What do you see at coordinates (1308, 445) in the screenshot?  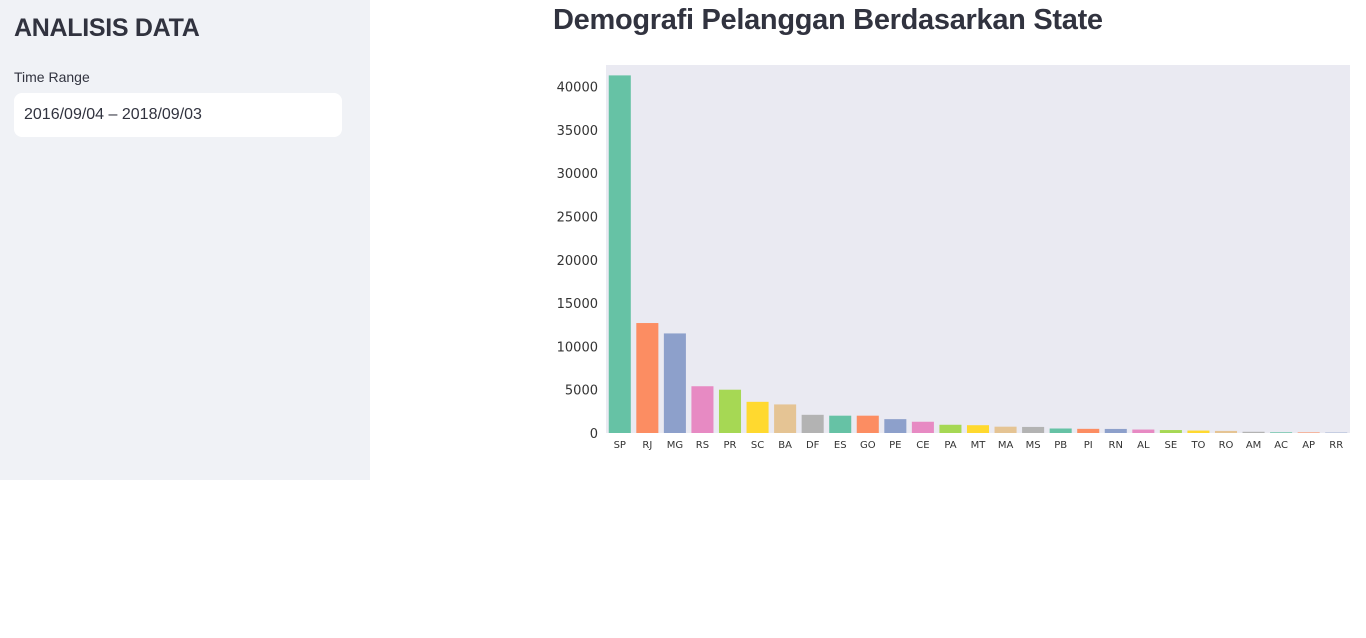 I see `x-tick-label: AP` at bounding box center [1308, 445].